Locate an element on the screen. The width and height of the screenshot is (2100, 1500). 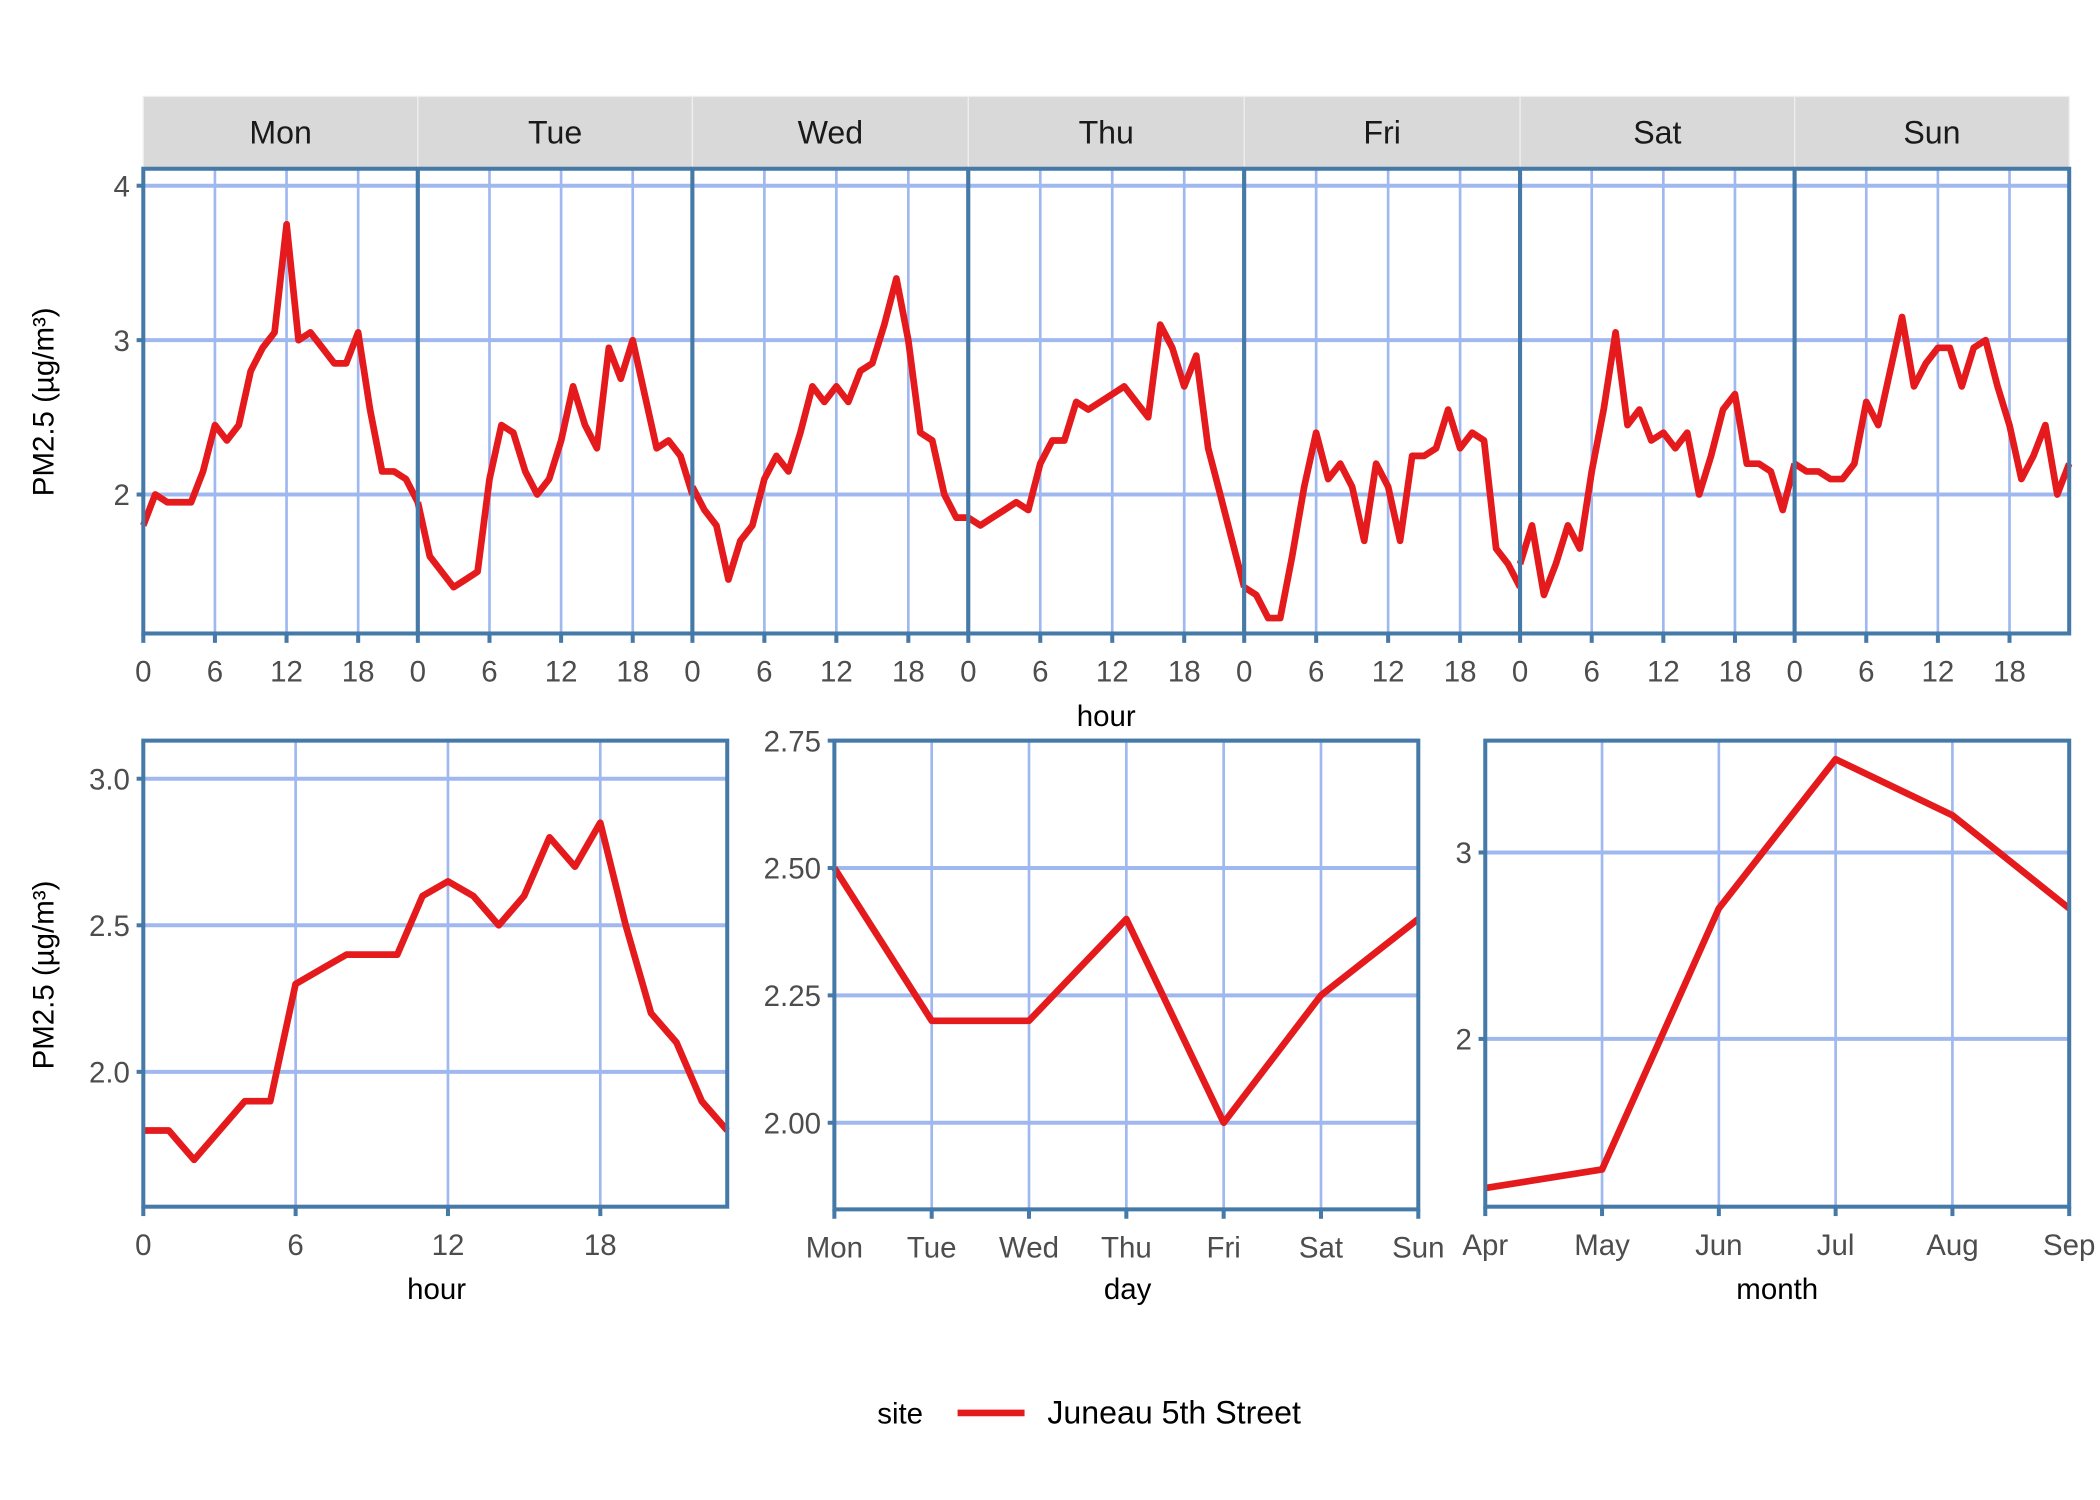
panel-sat-x-tick-label: 18 is located at coordinates (1735, 672).